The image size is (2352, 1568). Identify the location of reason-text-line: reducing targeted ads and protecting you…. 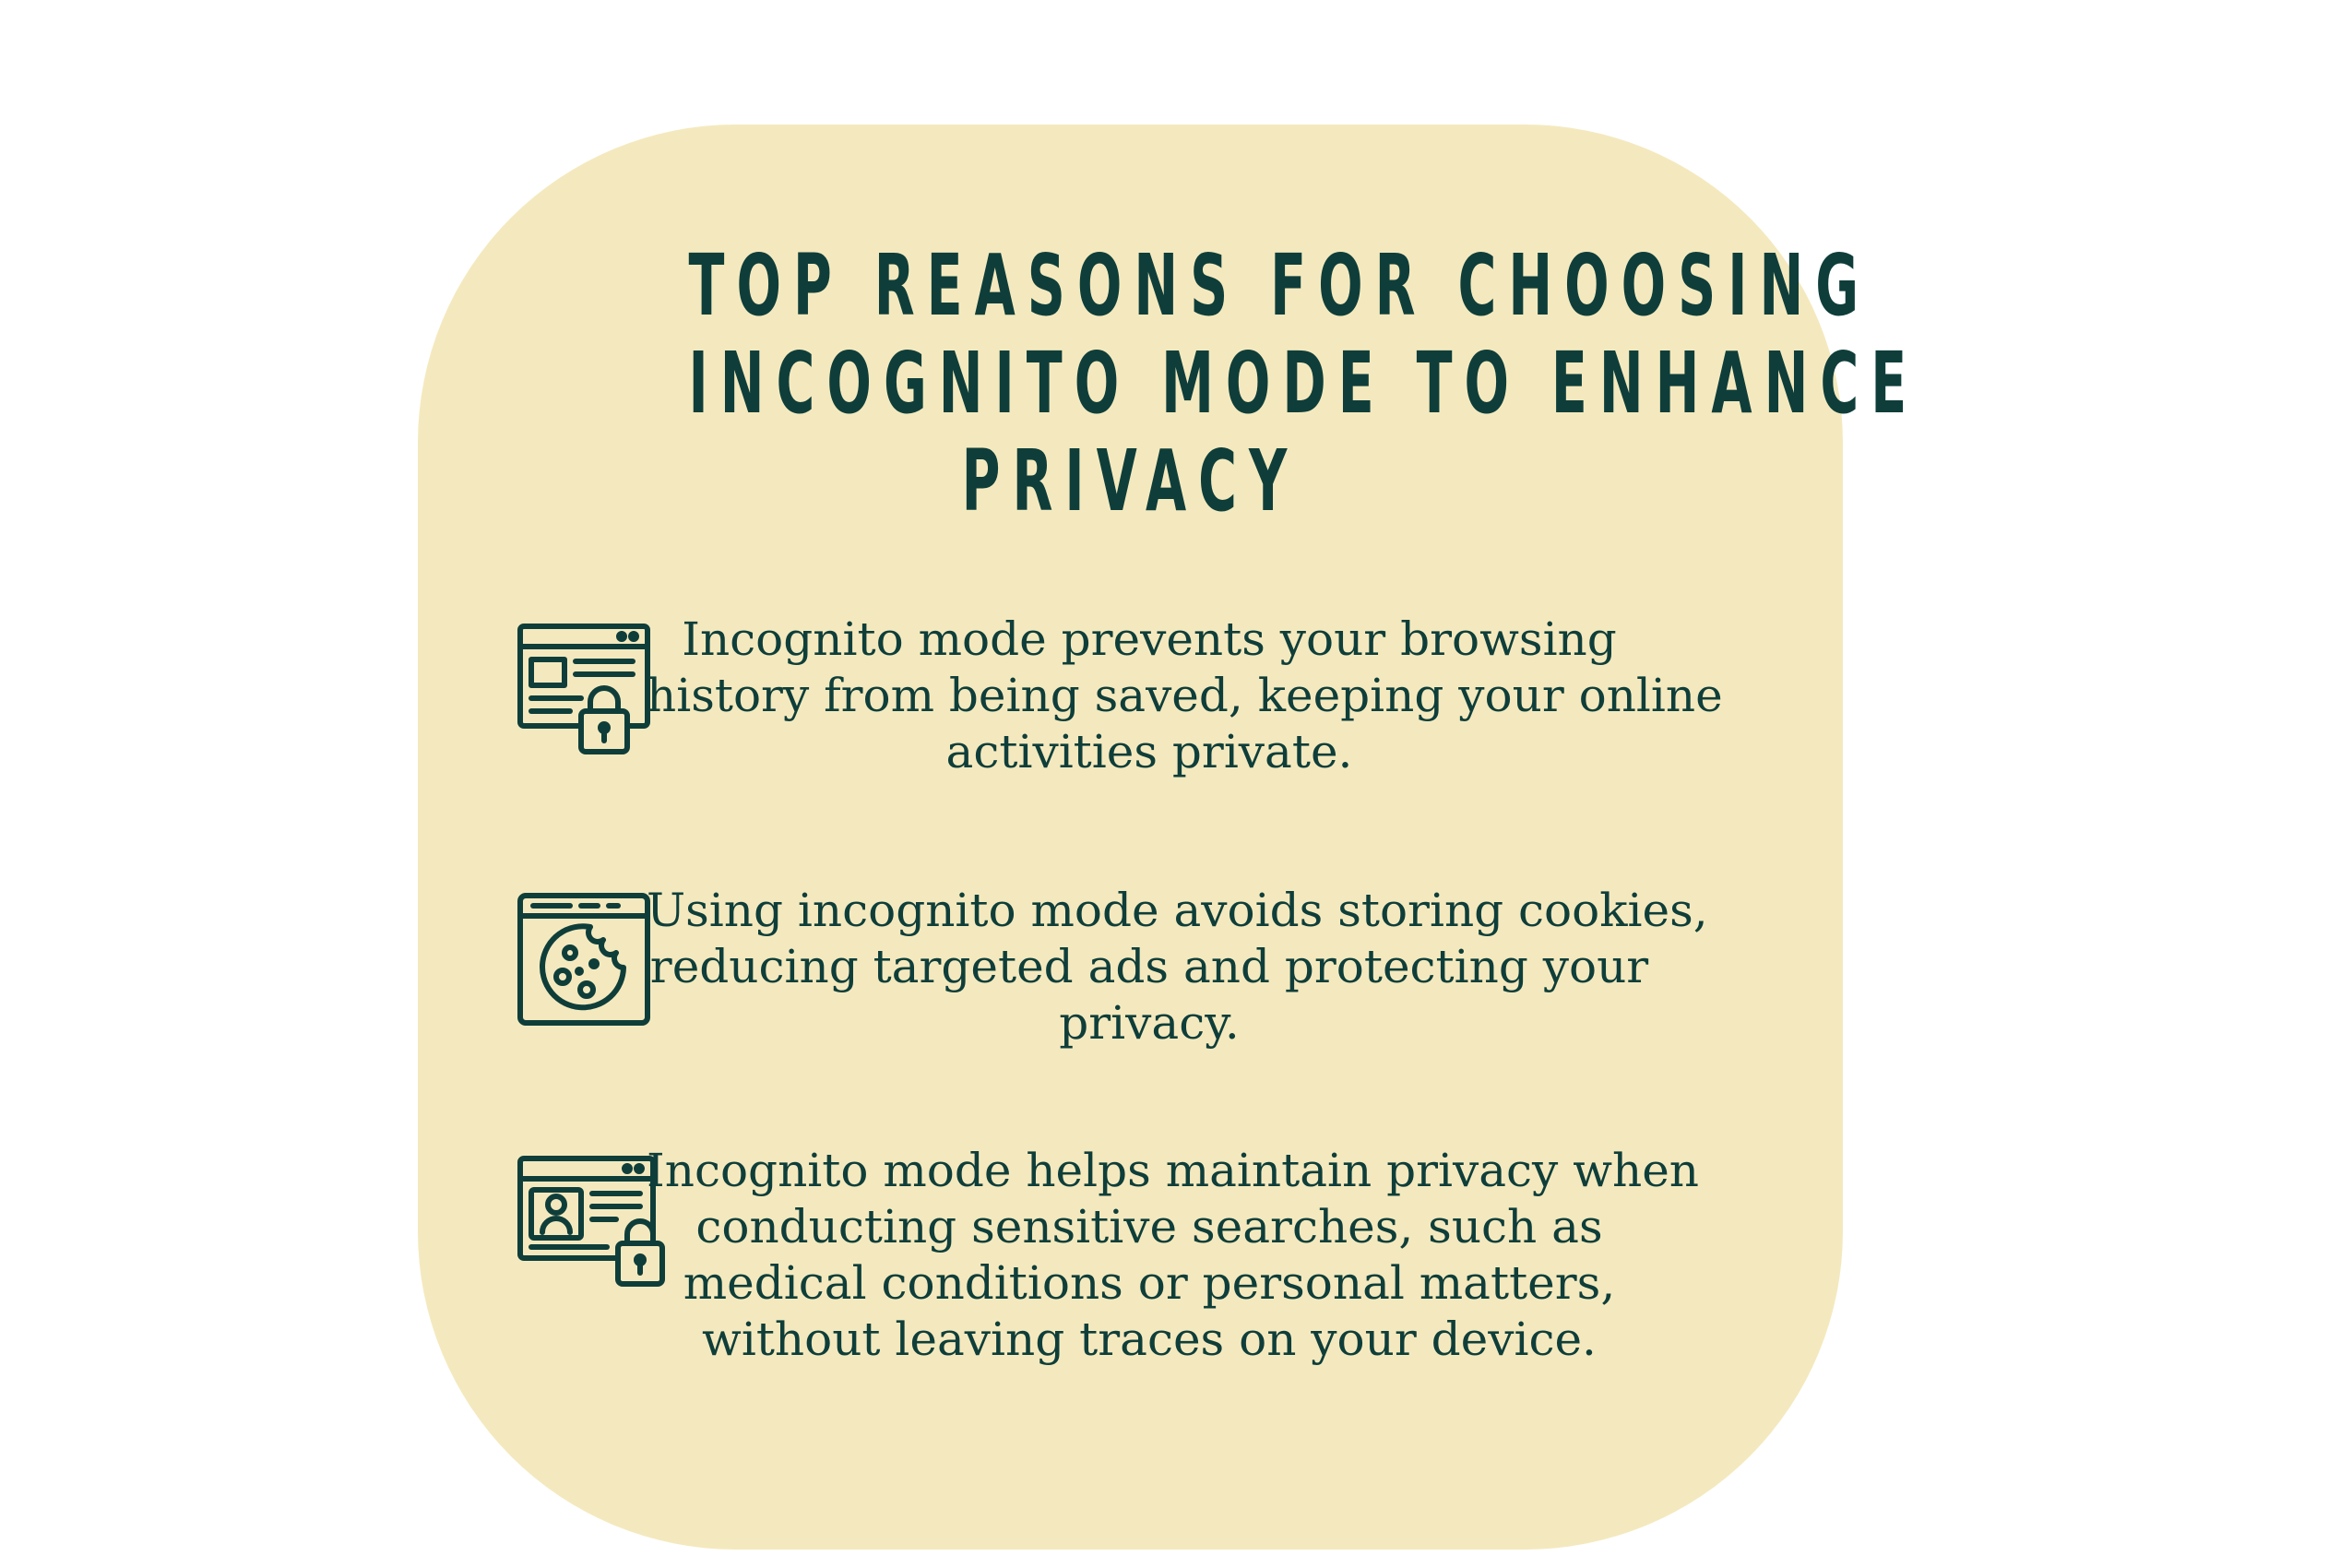
(1149, 966).